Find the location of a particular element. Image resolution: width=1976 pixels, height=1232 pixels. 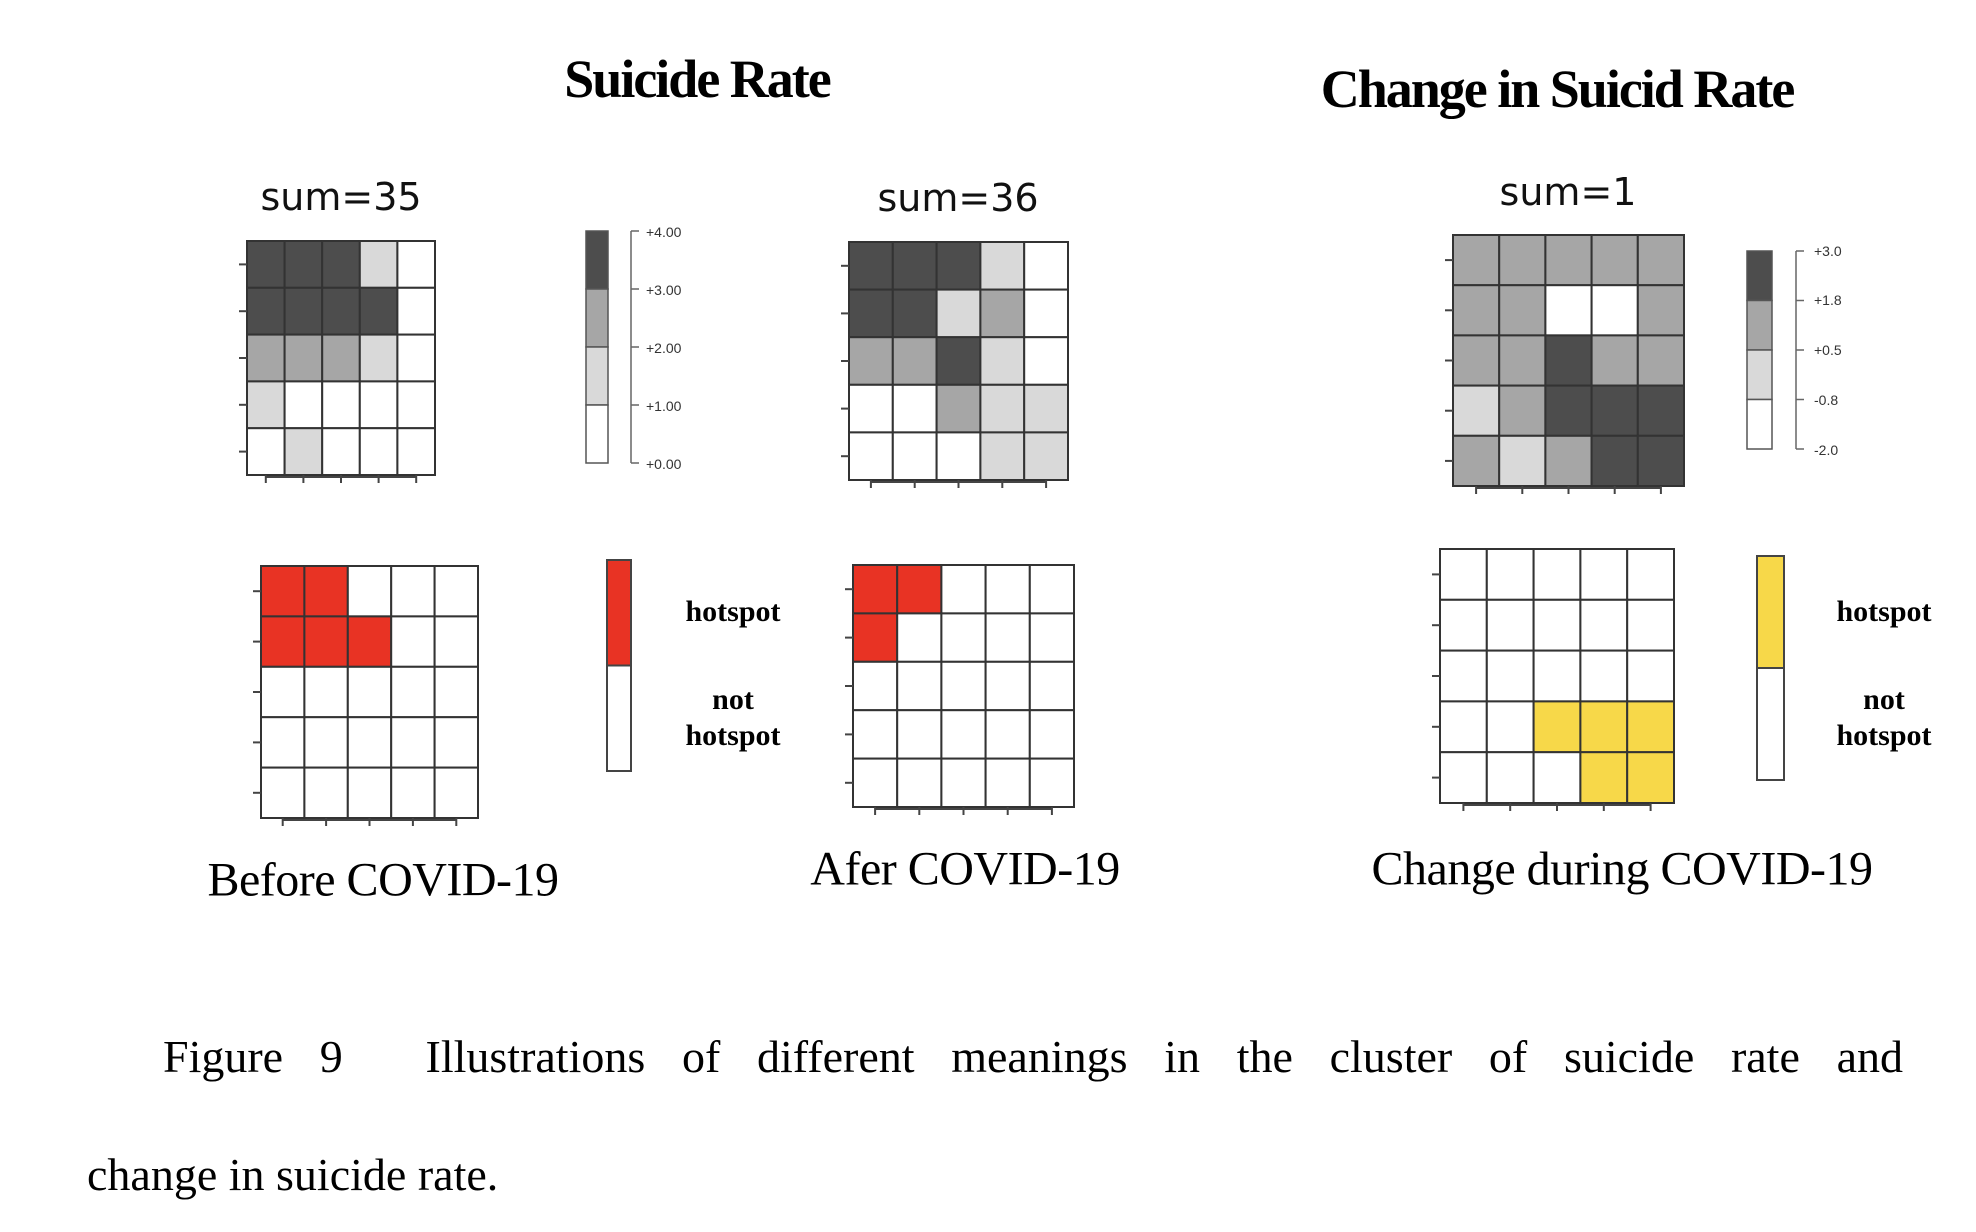

caption-before-covid: Before COVID-19 is located at coordinates (383, 880).